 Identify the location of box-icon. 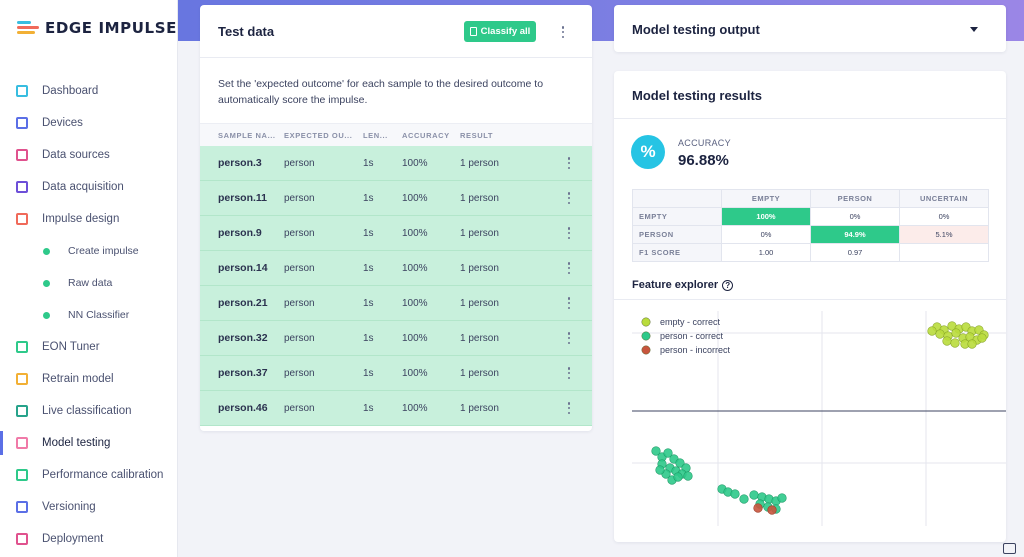
(22, 539).